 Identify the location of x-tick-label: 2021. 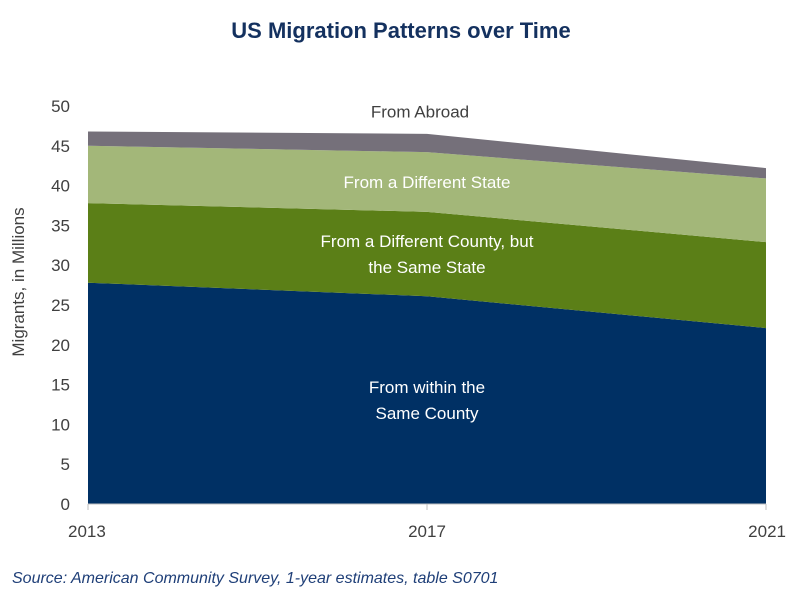
(767, 531).